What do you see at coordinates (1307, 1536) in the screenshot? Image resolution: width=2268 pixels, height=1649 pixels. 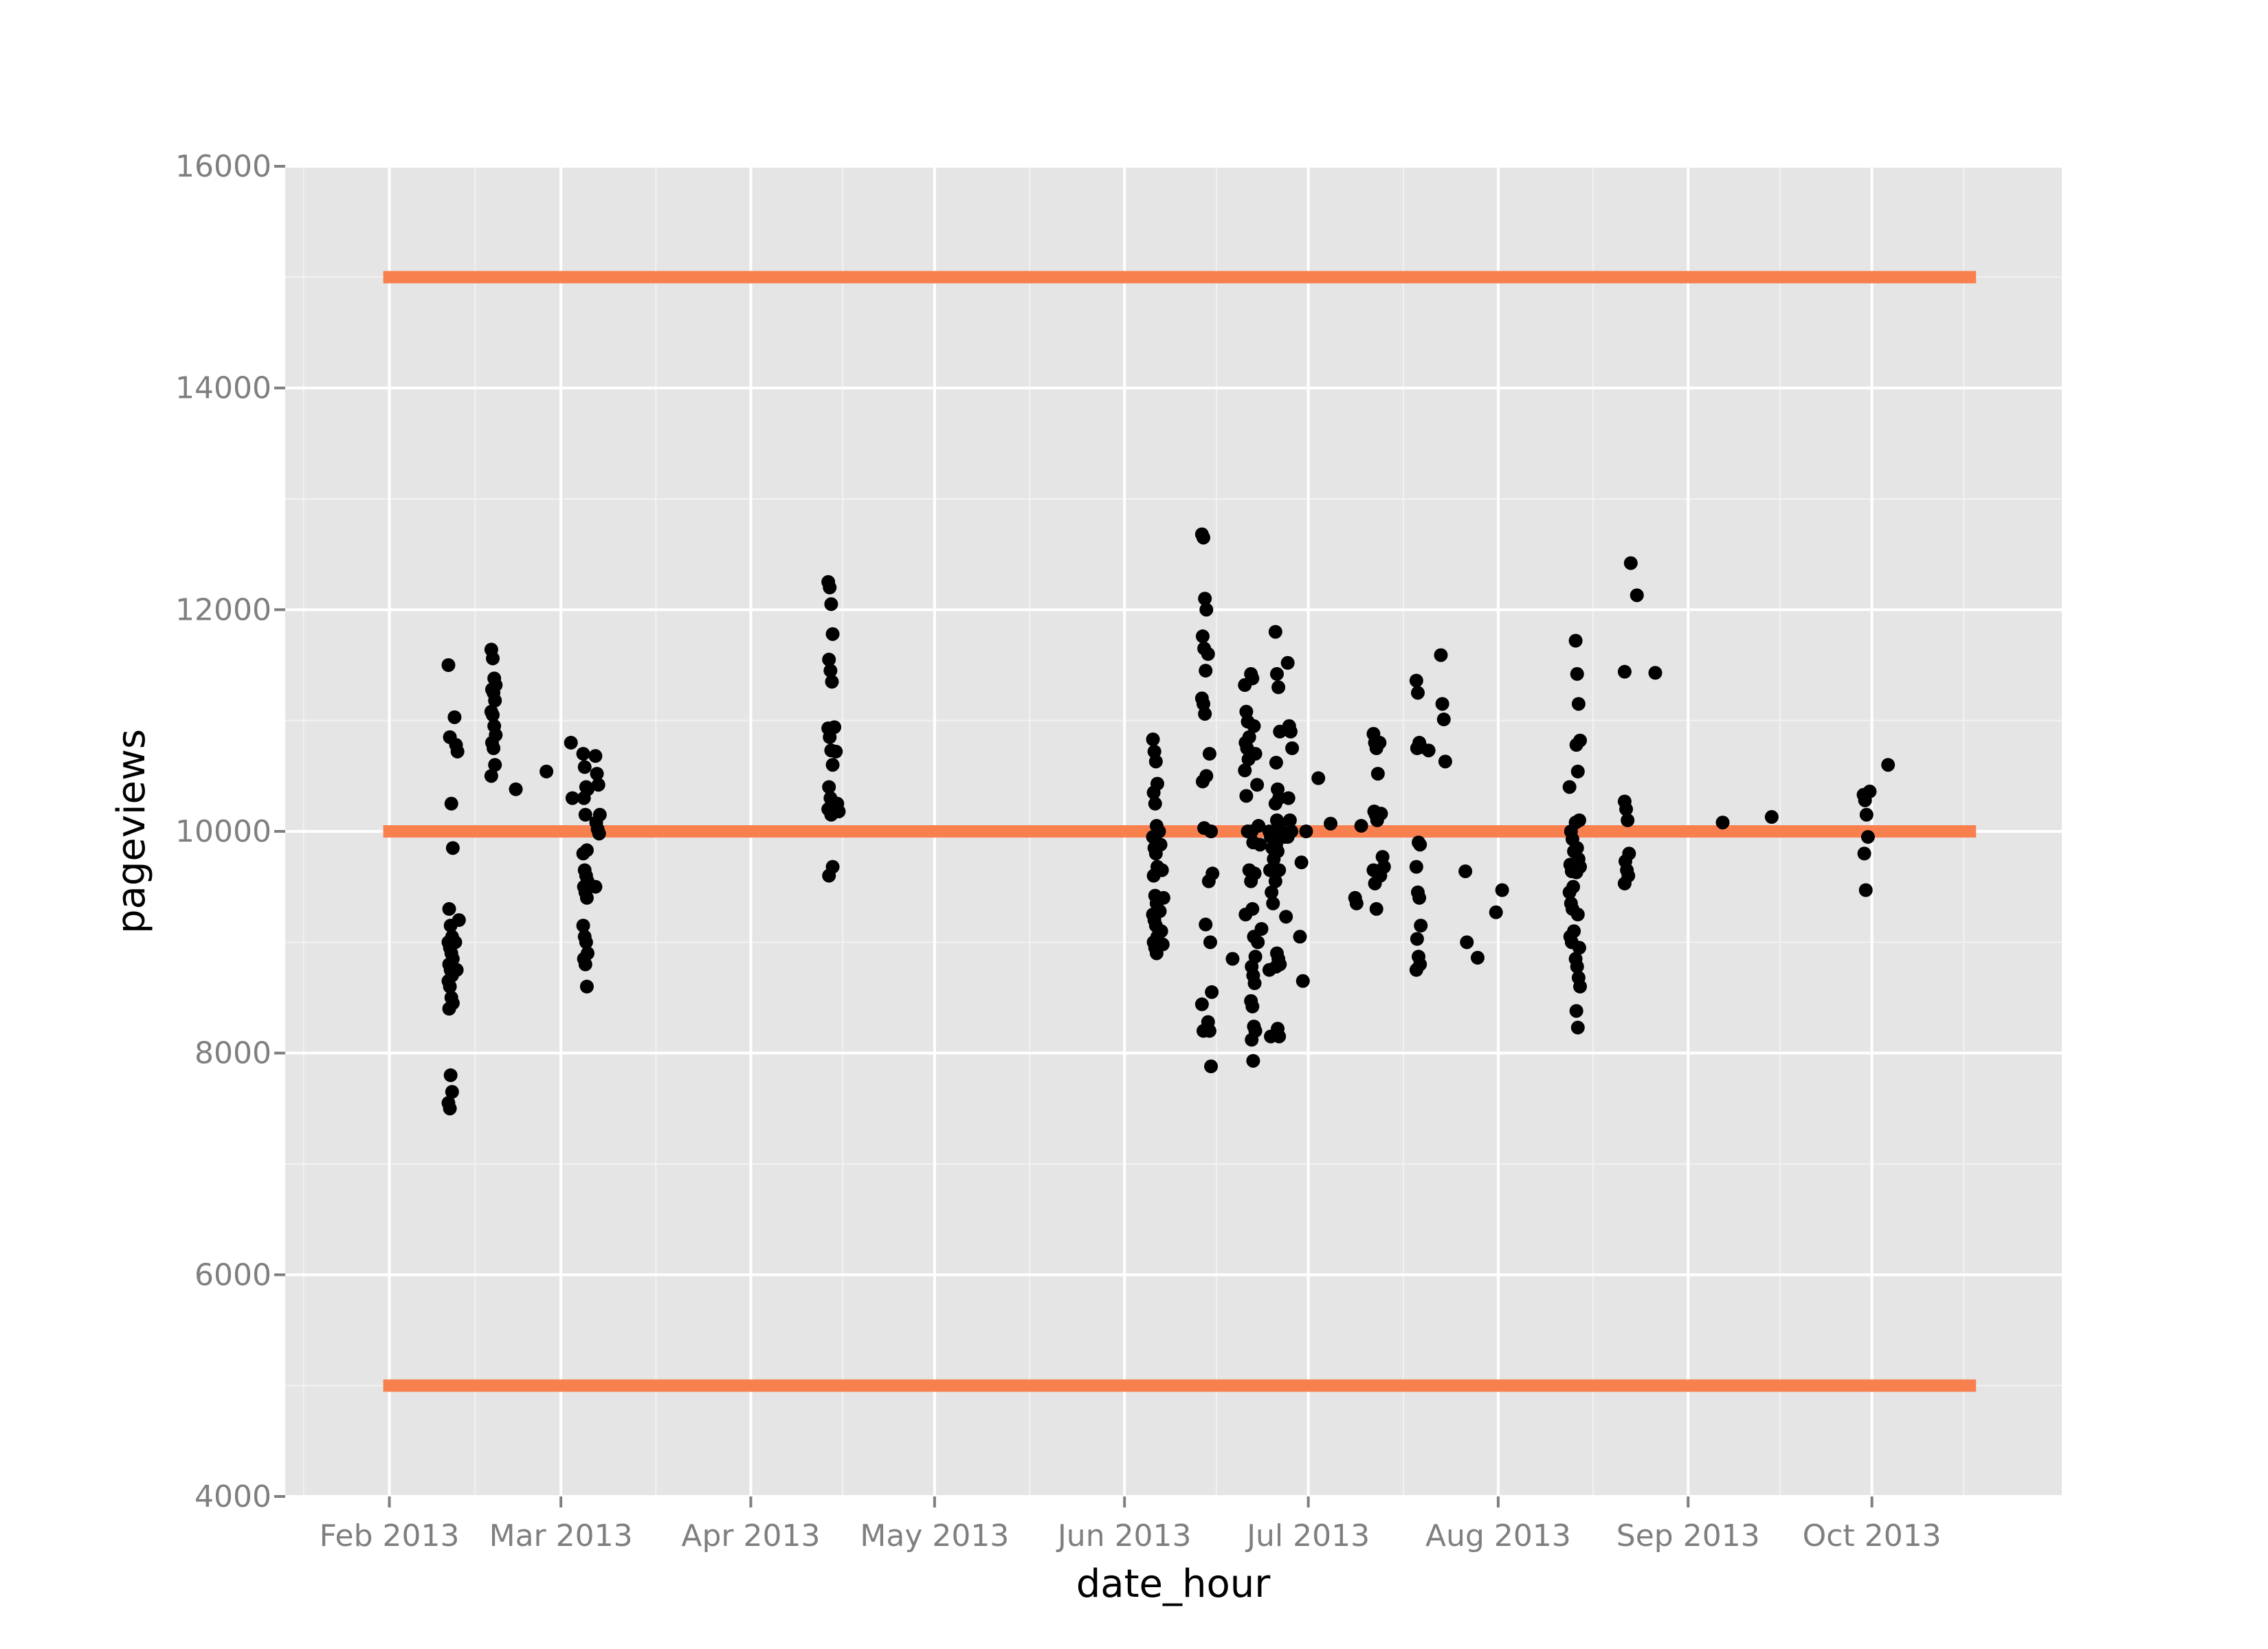 I see `x-tick-label: Jul 2013` at bounding box center [1307, 1536].